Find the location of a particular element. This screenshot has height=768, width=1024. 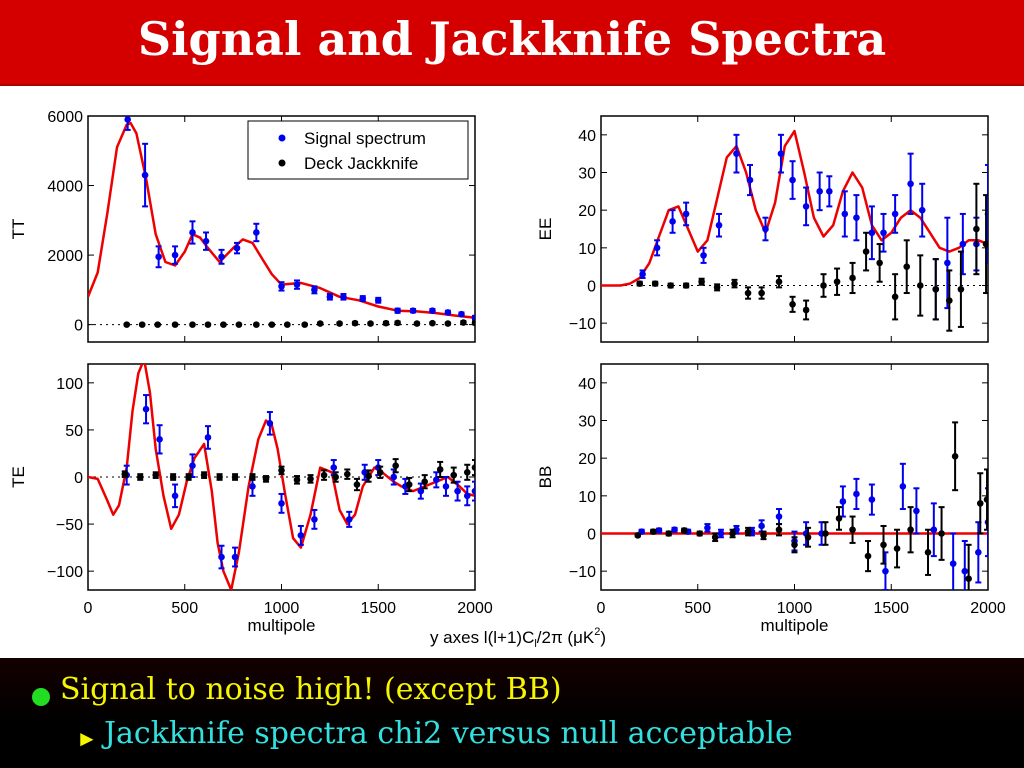

x-tick-label: 500 is located at coordinates (697, 608).